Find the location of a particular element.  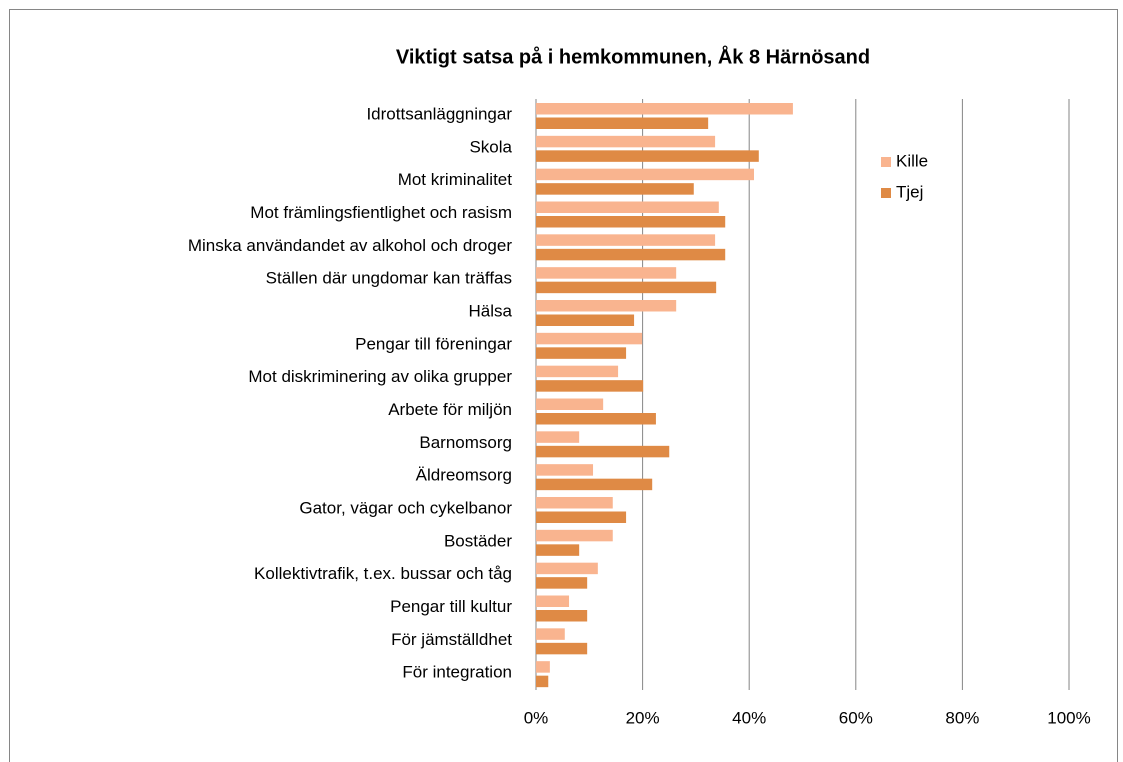

y-tick-label: Ställen där ungdomar kan träffas is located at coordinates (389, 278).